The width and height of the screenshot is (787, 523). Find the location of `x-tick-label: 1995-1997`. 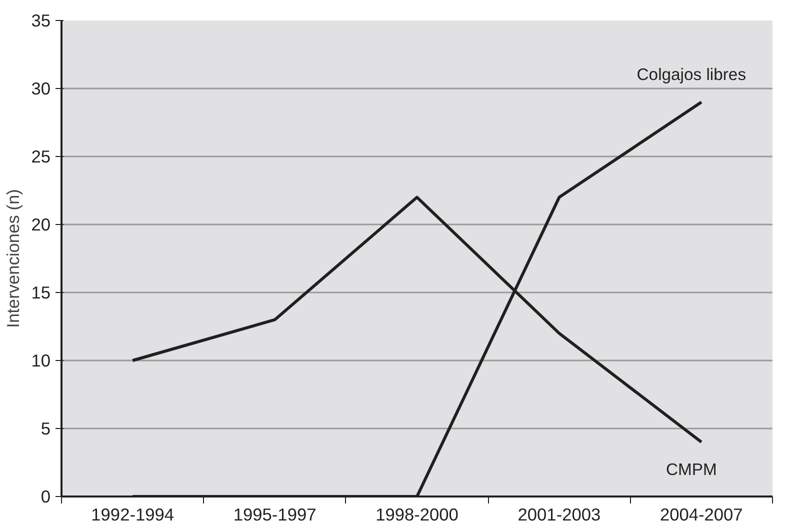

x-tick-label: 1995-1997 is located at coordinates (274, 513).